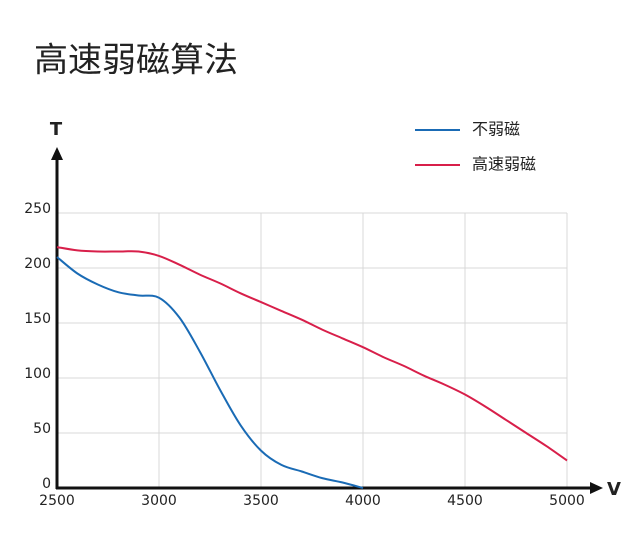 This screenshot has height=554, width=640. Describe the element at coordinates (37, 264) in the screenshot. I see `y-tick-label: 200` at that location.